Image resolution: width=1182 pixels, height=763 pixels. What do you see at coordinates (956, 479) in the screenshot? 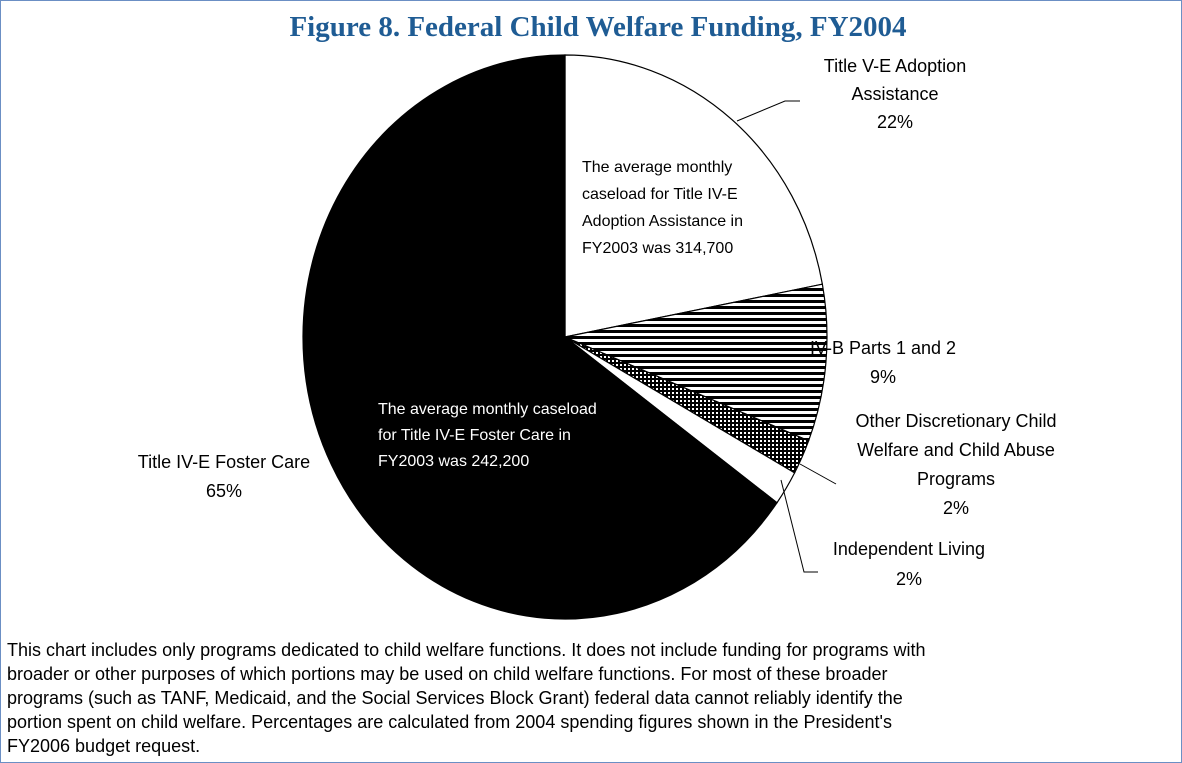
I see `slice-label-line: Programs` at bounding box center [956, 479].